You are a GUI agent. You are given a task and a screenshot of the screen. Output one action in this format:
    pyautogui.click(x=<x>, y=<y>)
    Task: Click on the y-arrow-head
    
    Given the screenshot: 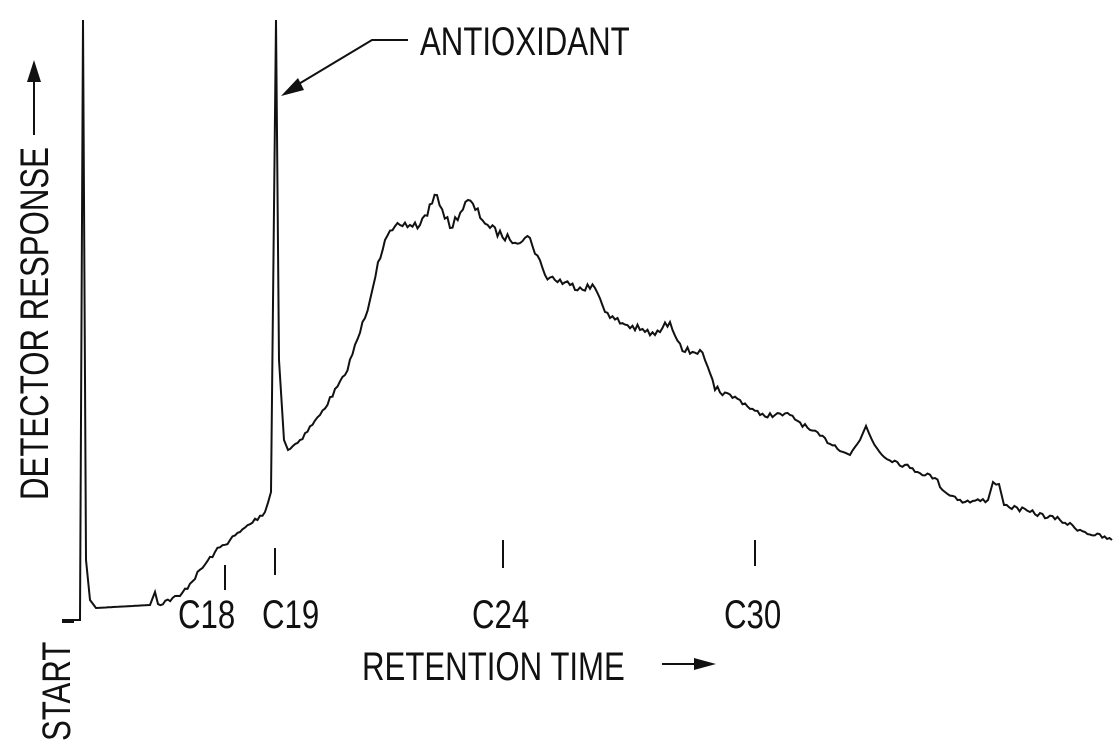 What is the action you would take?
    pyautogui.click(x=34, y=71)
    